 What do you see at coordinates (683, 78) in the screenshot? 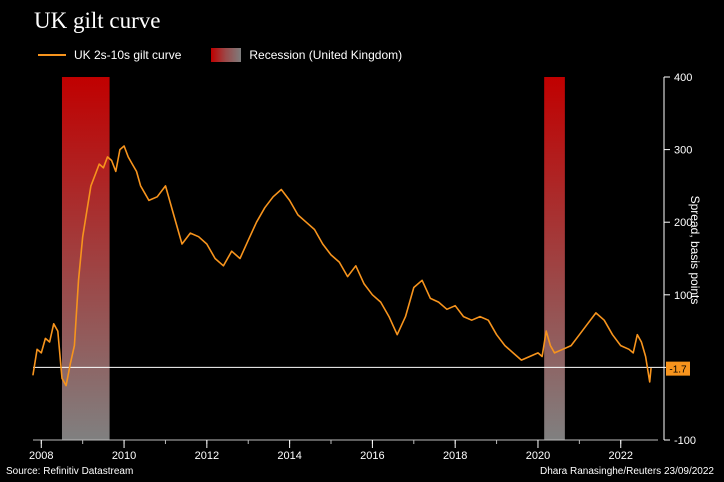
I see `y-tick-label: 400` at bounding box center [683, 78].